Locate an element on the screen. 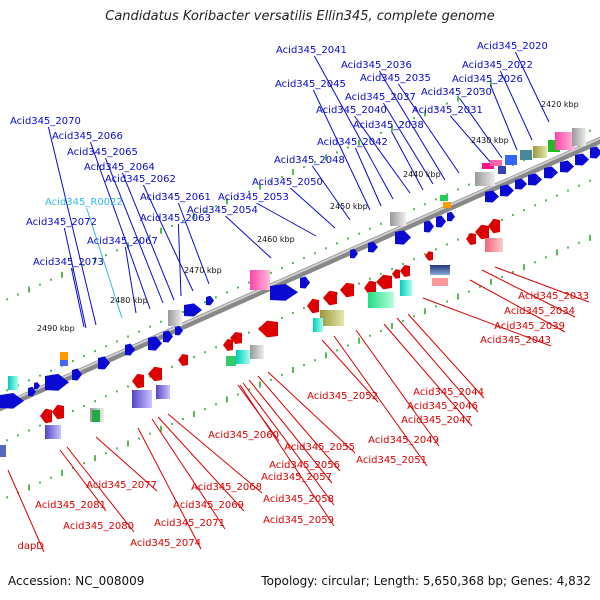 The image size is (600, 600). reverse-gene-label: Acid345_2043 is located at coordinates (515, 340).